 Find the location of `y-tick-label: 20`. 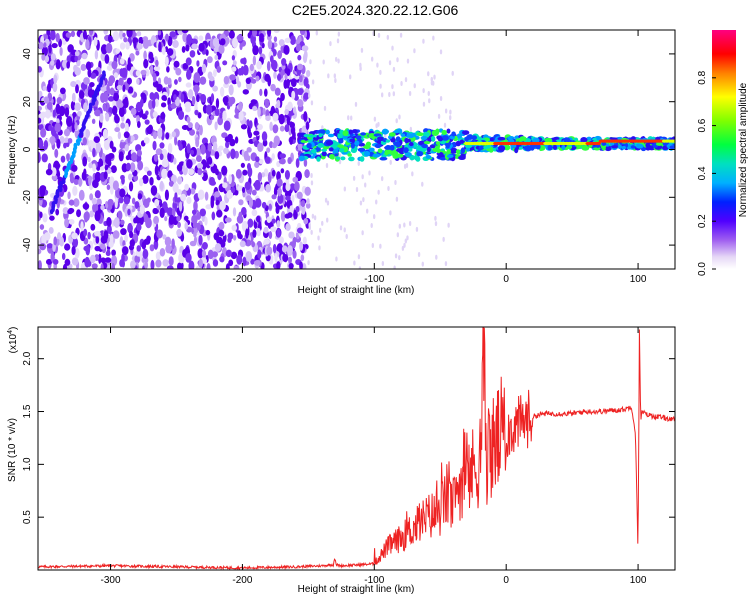

y-tick-label: 20 is located at coordinates (27, 102).